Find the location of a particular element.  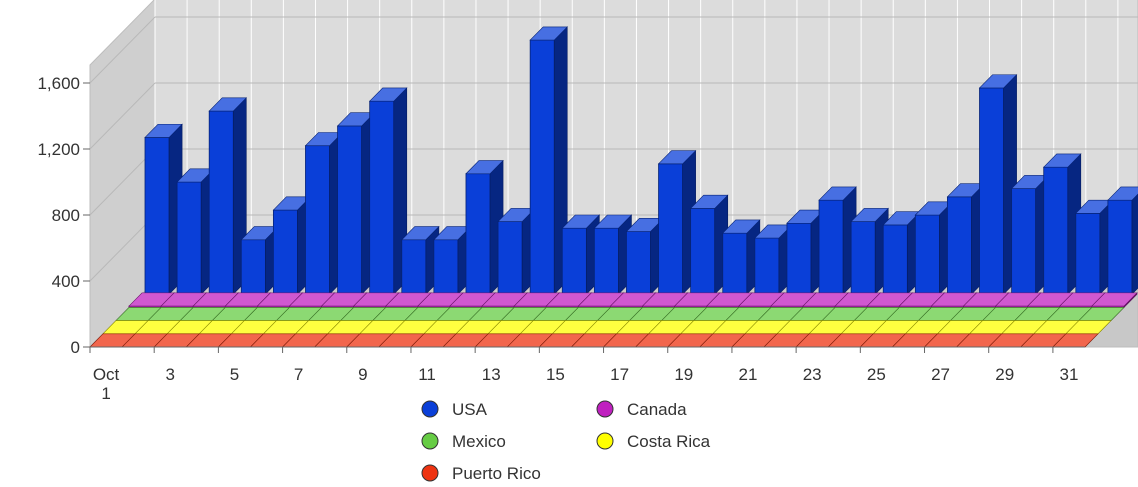

x-axis: Oct 1 3 5 7 9 11 13 15 17 19 21 23 25 27 29 31 is located at coordinates (587, 374).